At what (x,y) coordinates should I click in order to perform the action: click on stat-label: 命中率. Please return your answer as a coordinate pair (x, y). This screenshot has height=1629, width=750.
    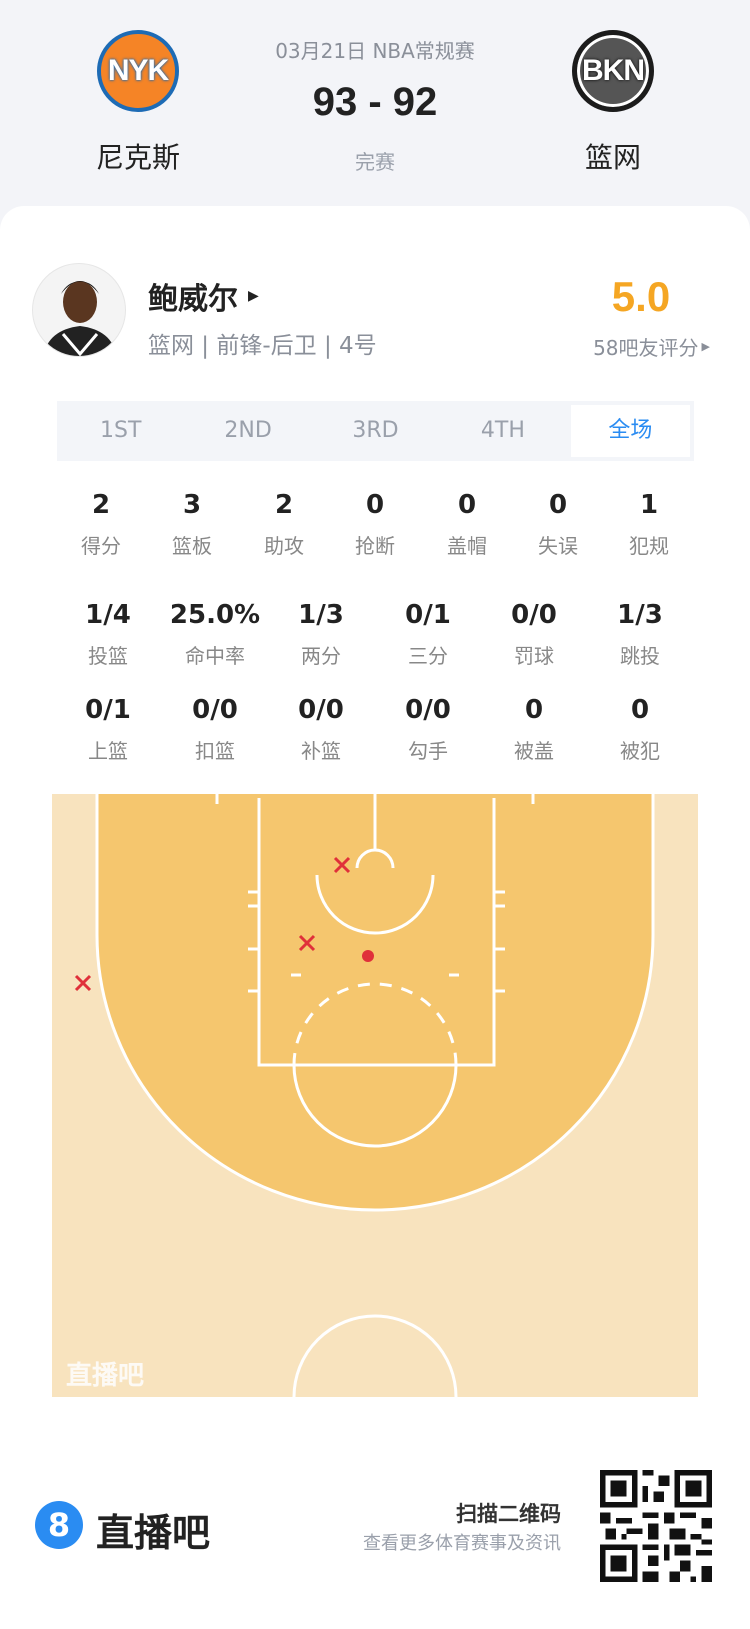
    Looking at the image, I should click on (215, 656).